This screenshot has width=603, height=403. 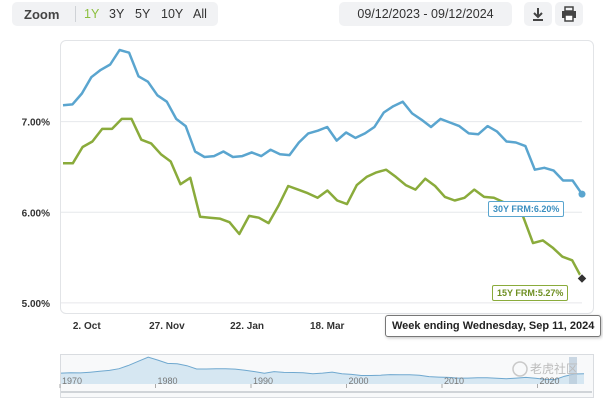 What do you see at coordinates (549, 381) in the screenshot?
I see `navigator-tick-label-5: 2020` at bounding box center [549, 381].